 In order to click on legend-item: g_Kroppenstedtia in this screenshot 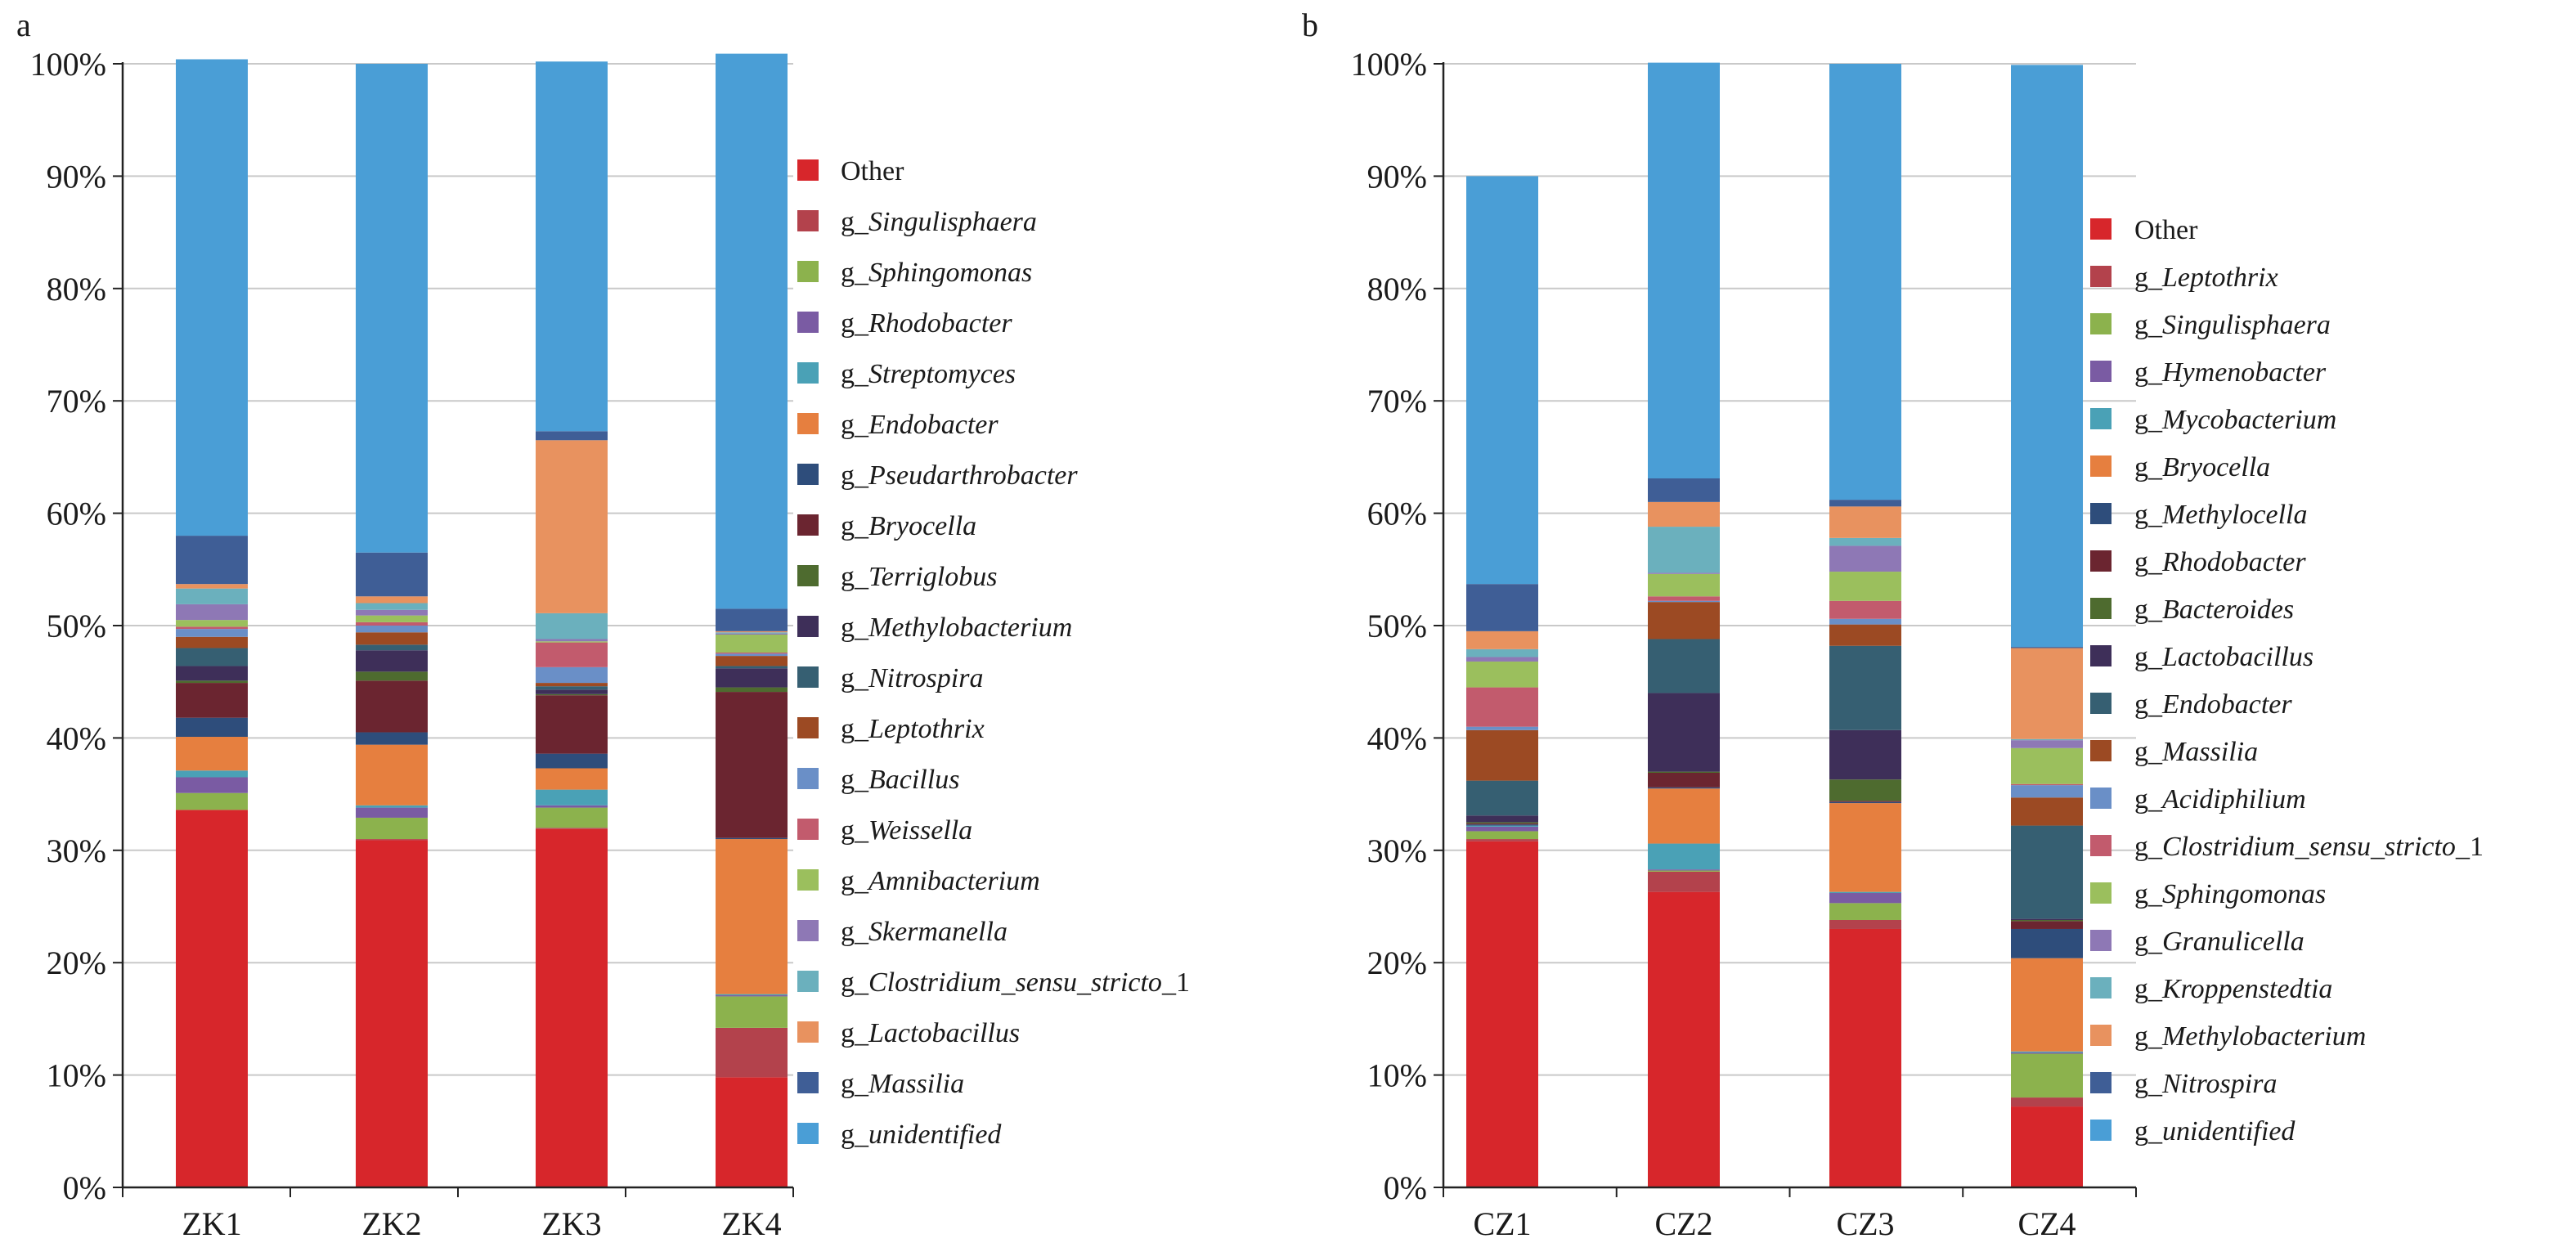, I will do `click(2211, 989)`.